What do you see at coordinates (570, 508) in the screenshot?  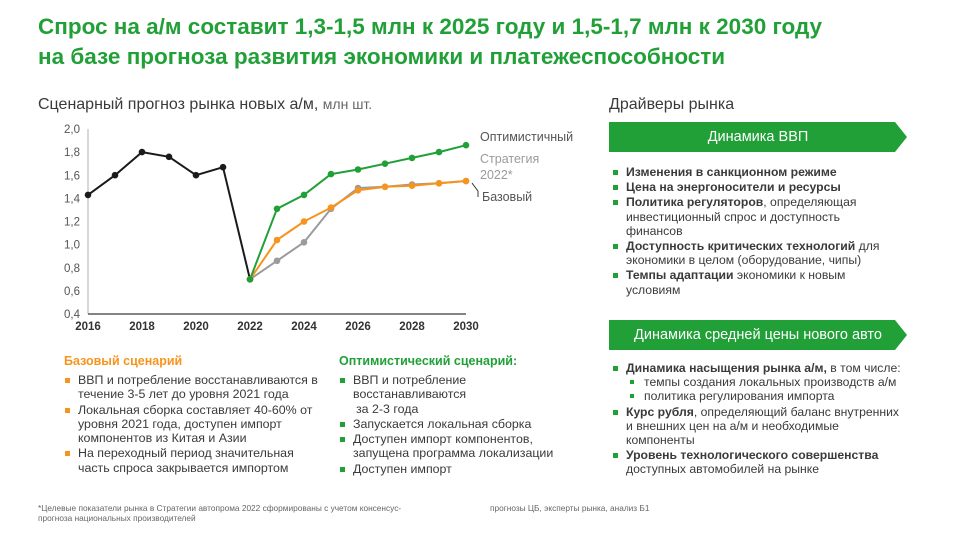 I see `footnote-source: прогнозы ЦБ, эксперты рынка, анализ Б1` at bounding box center [570, 508].